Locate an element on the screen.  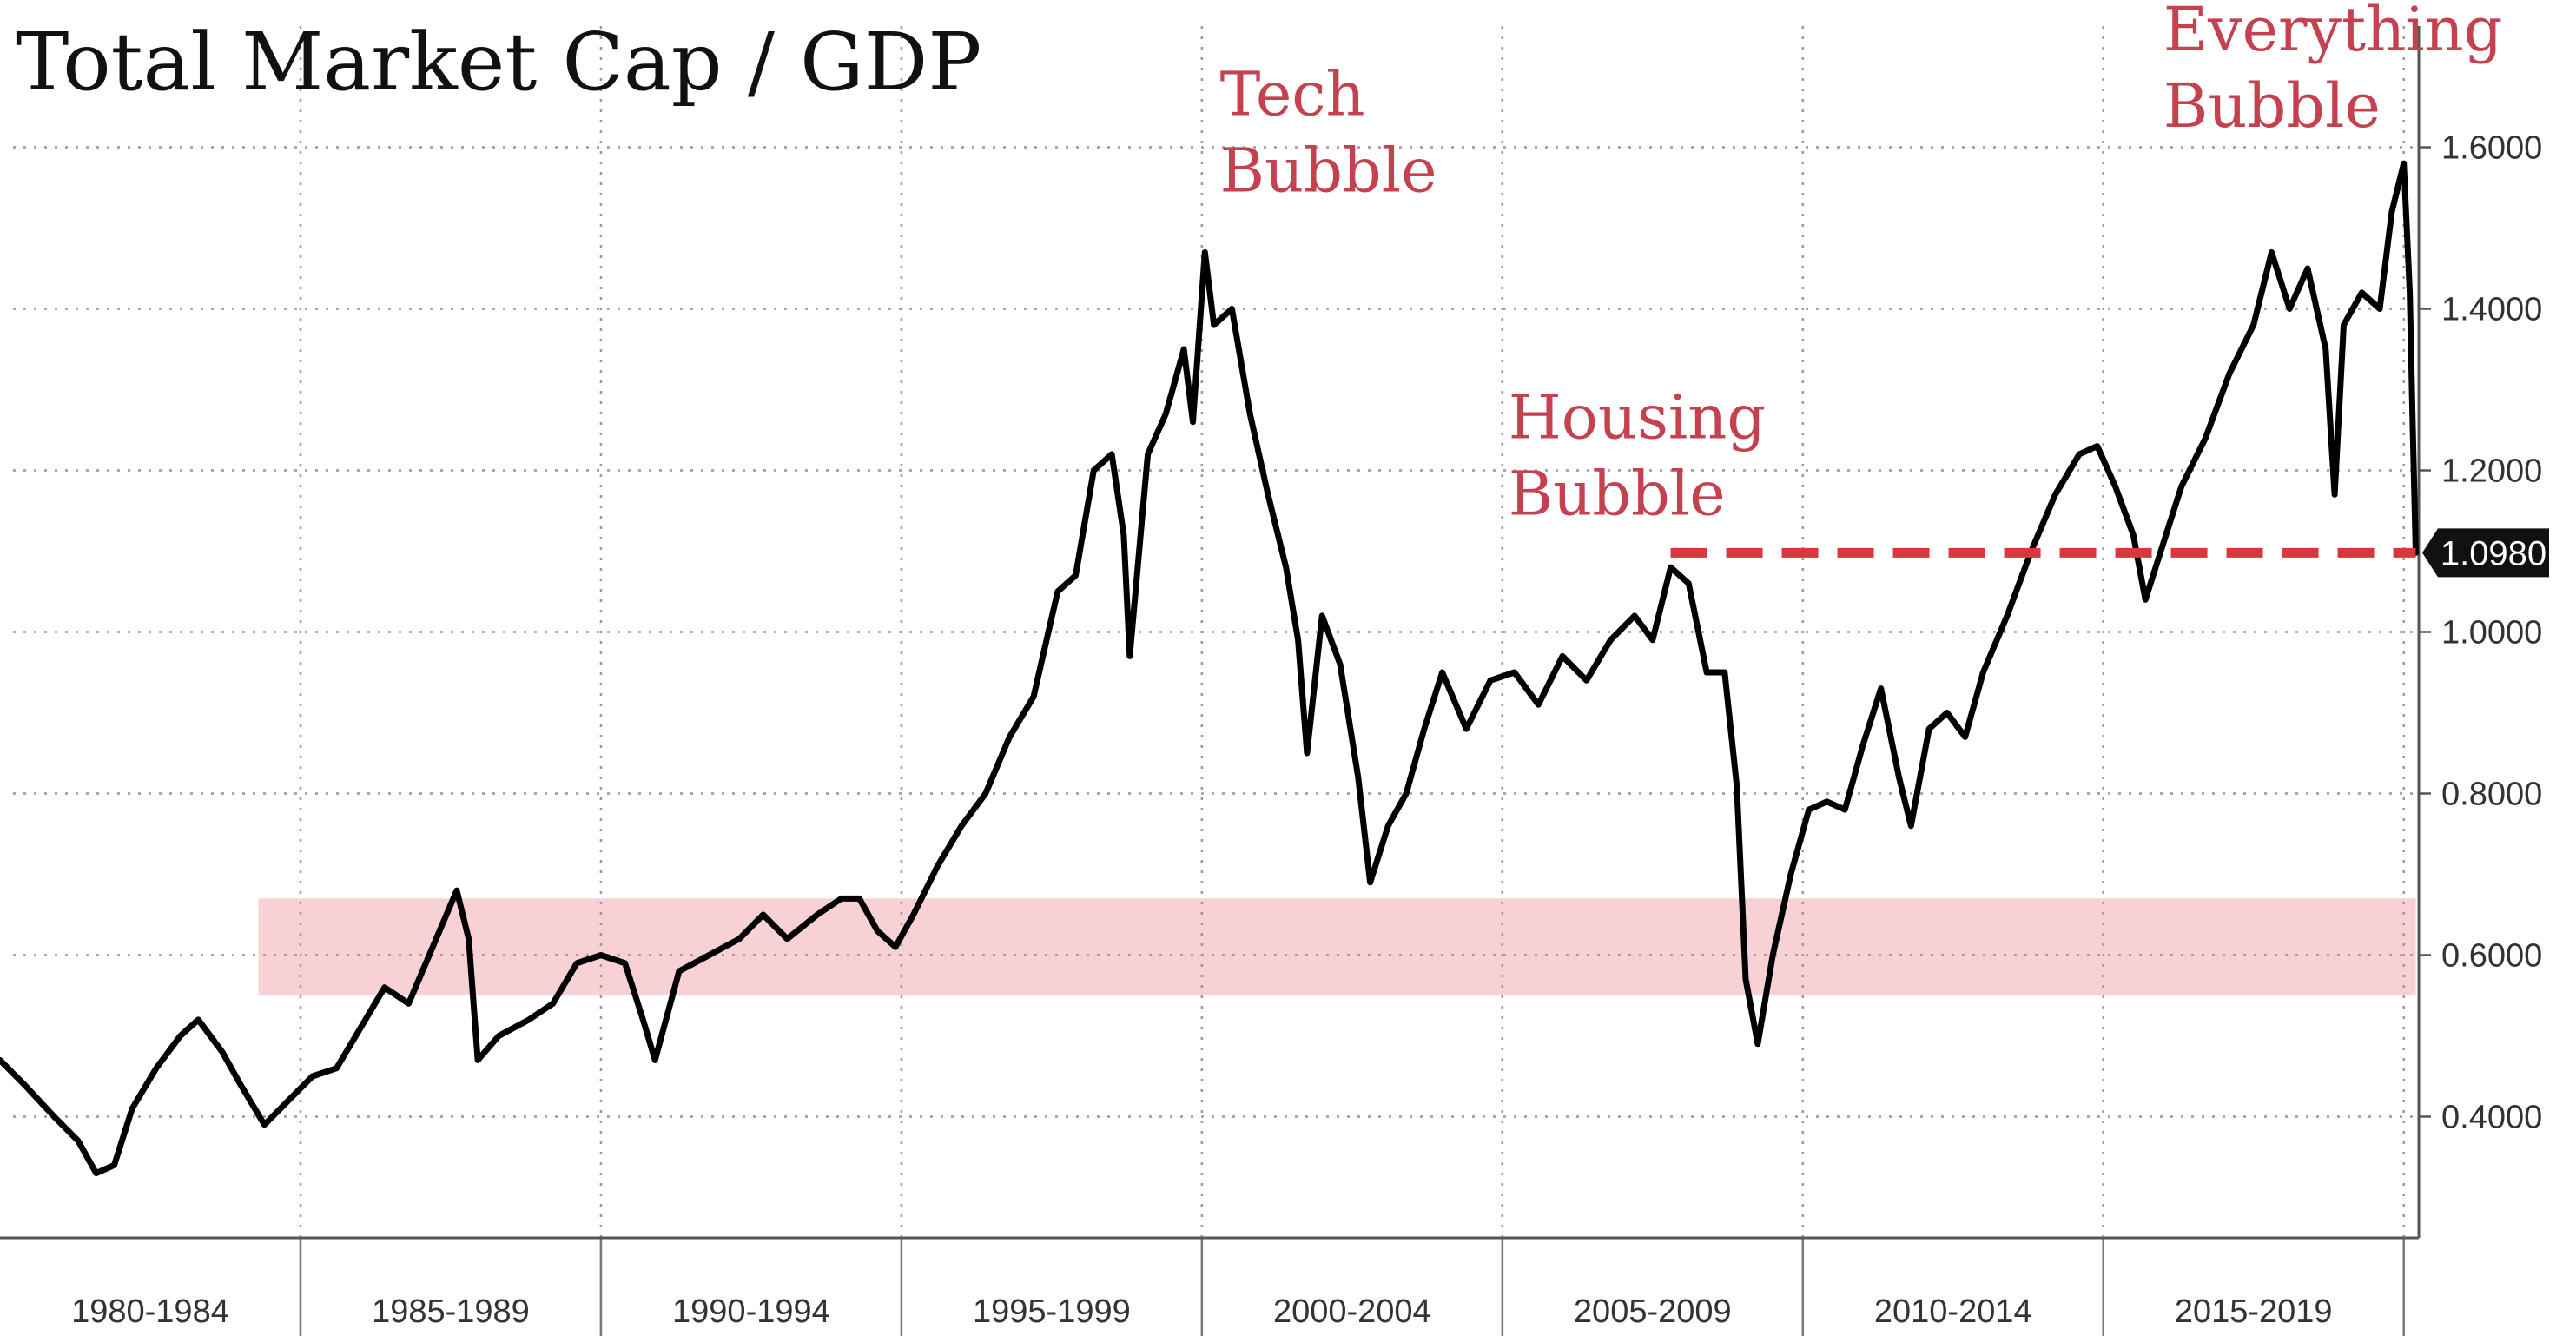
y-tick-label: 0.6000 is located at coordinates (2491, 956).